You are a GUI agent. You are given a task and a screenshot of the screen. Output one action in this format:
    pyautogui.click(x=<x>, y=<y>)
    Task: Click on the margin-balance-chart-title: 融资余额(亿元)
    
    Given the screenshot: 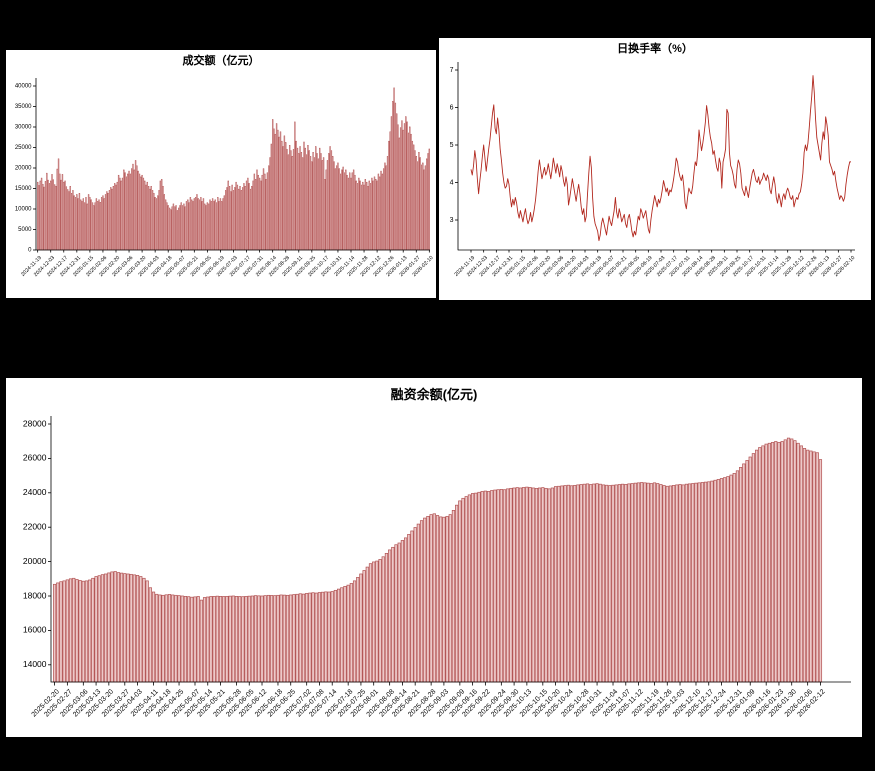 What is the action you would take?
    pyautogui.click(x=434, y=394)
    